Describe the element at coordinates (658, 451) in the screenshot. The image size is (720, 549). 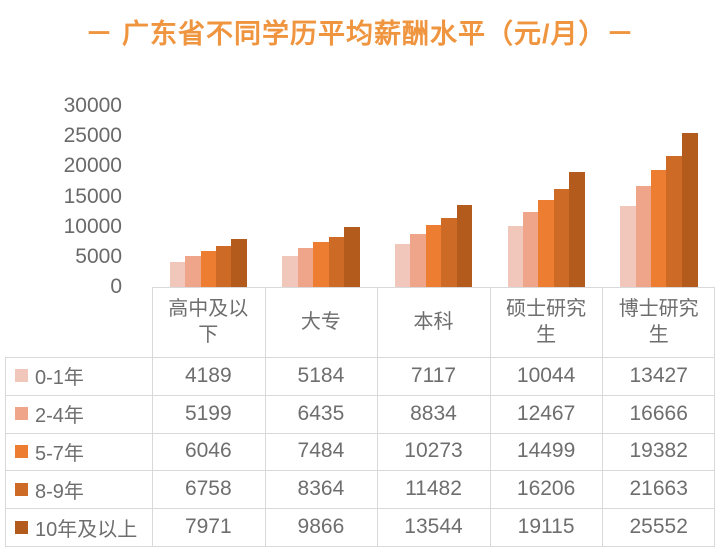
I see `value-cell: 19382` at that location.